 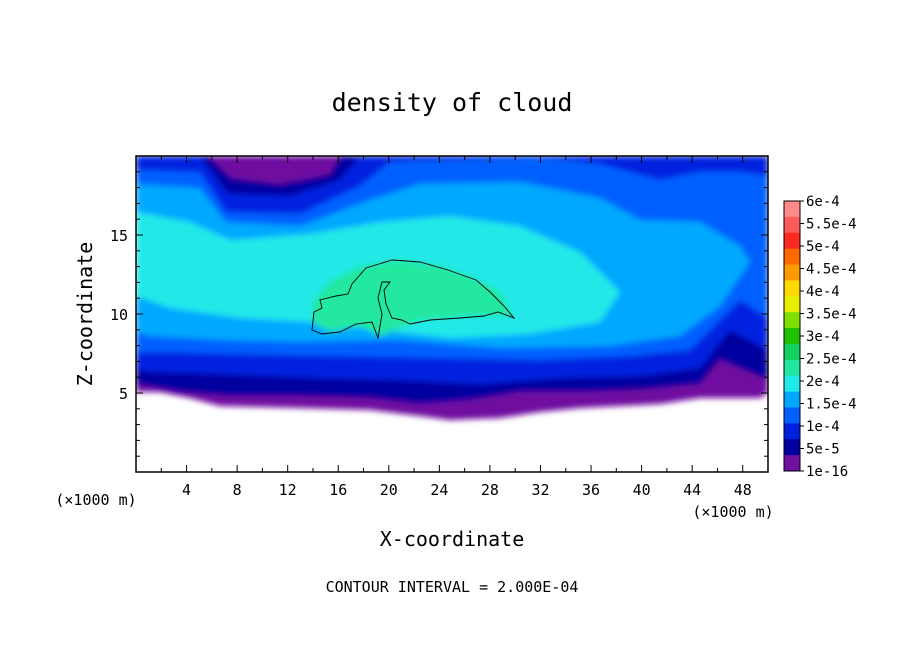 I want to click on colorbar-label: 5e-5, so click(x=823, y=450).